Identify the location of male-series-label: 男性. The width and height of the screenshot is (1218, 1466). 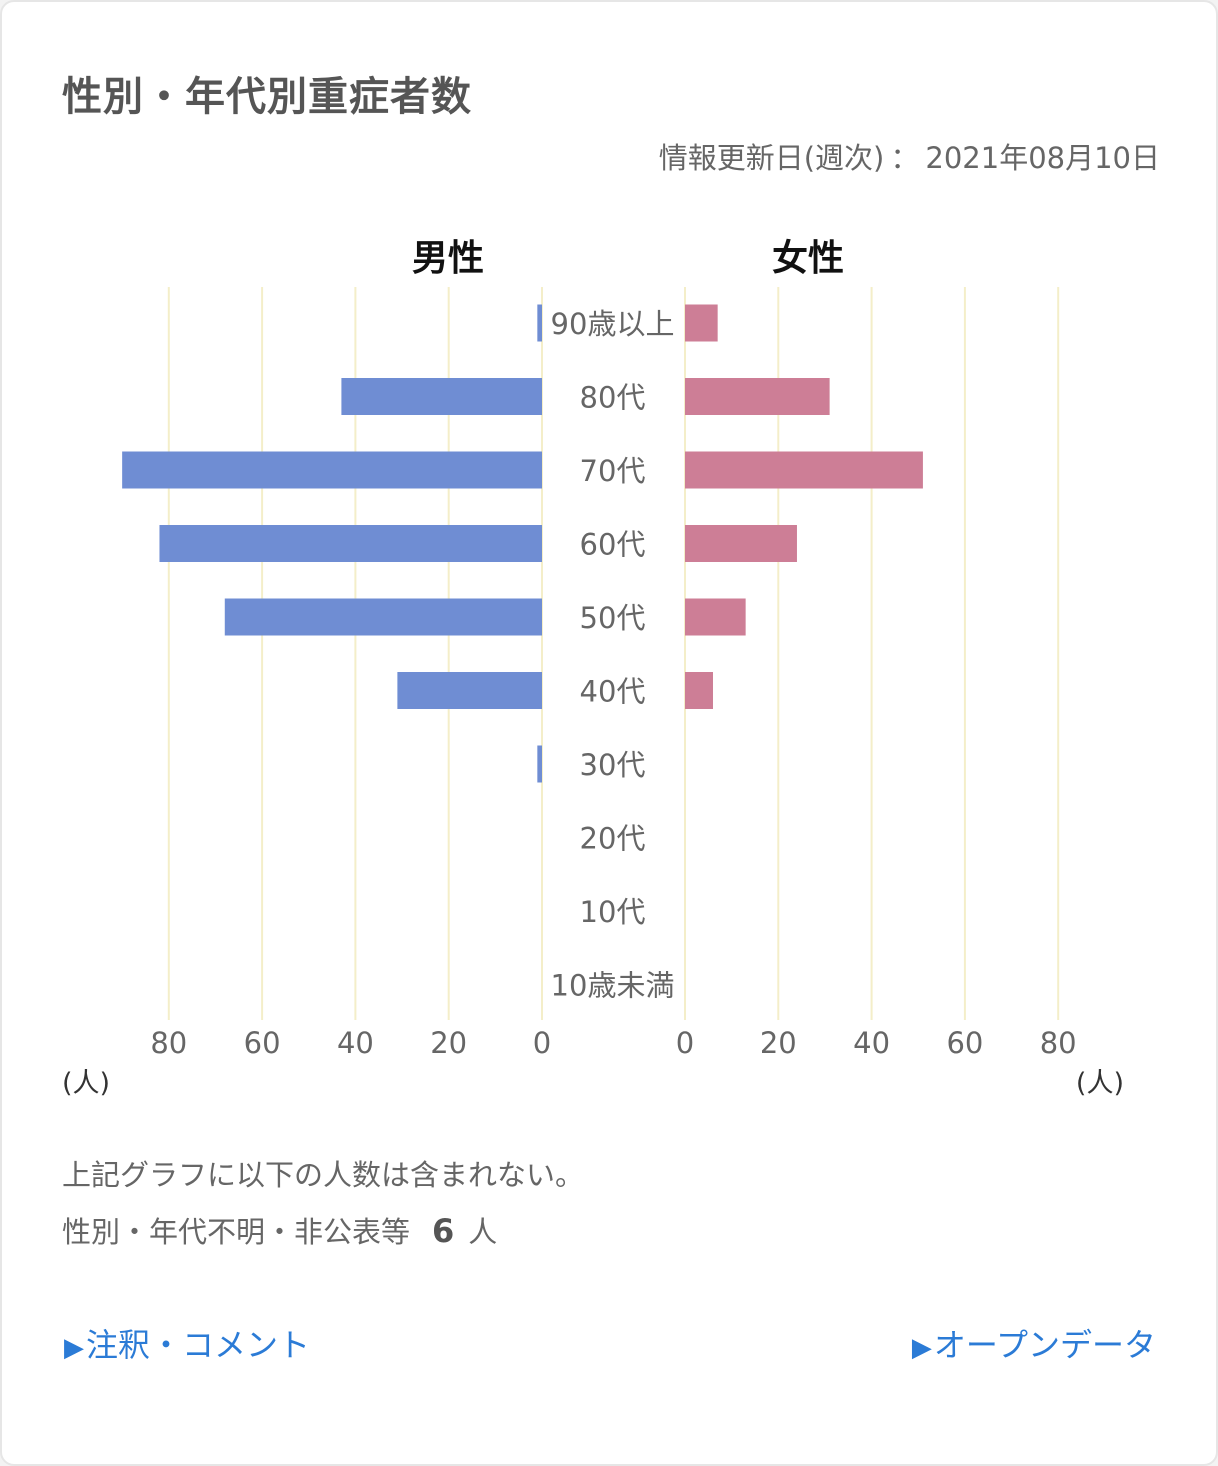
(448, 258).